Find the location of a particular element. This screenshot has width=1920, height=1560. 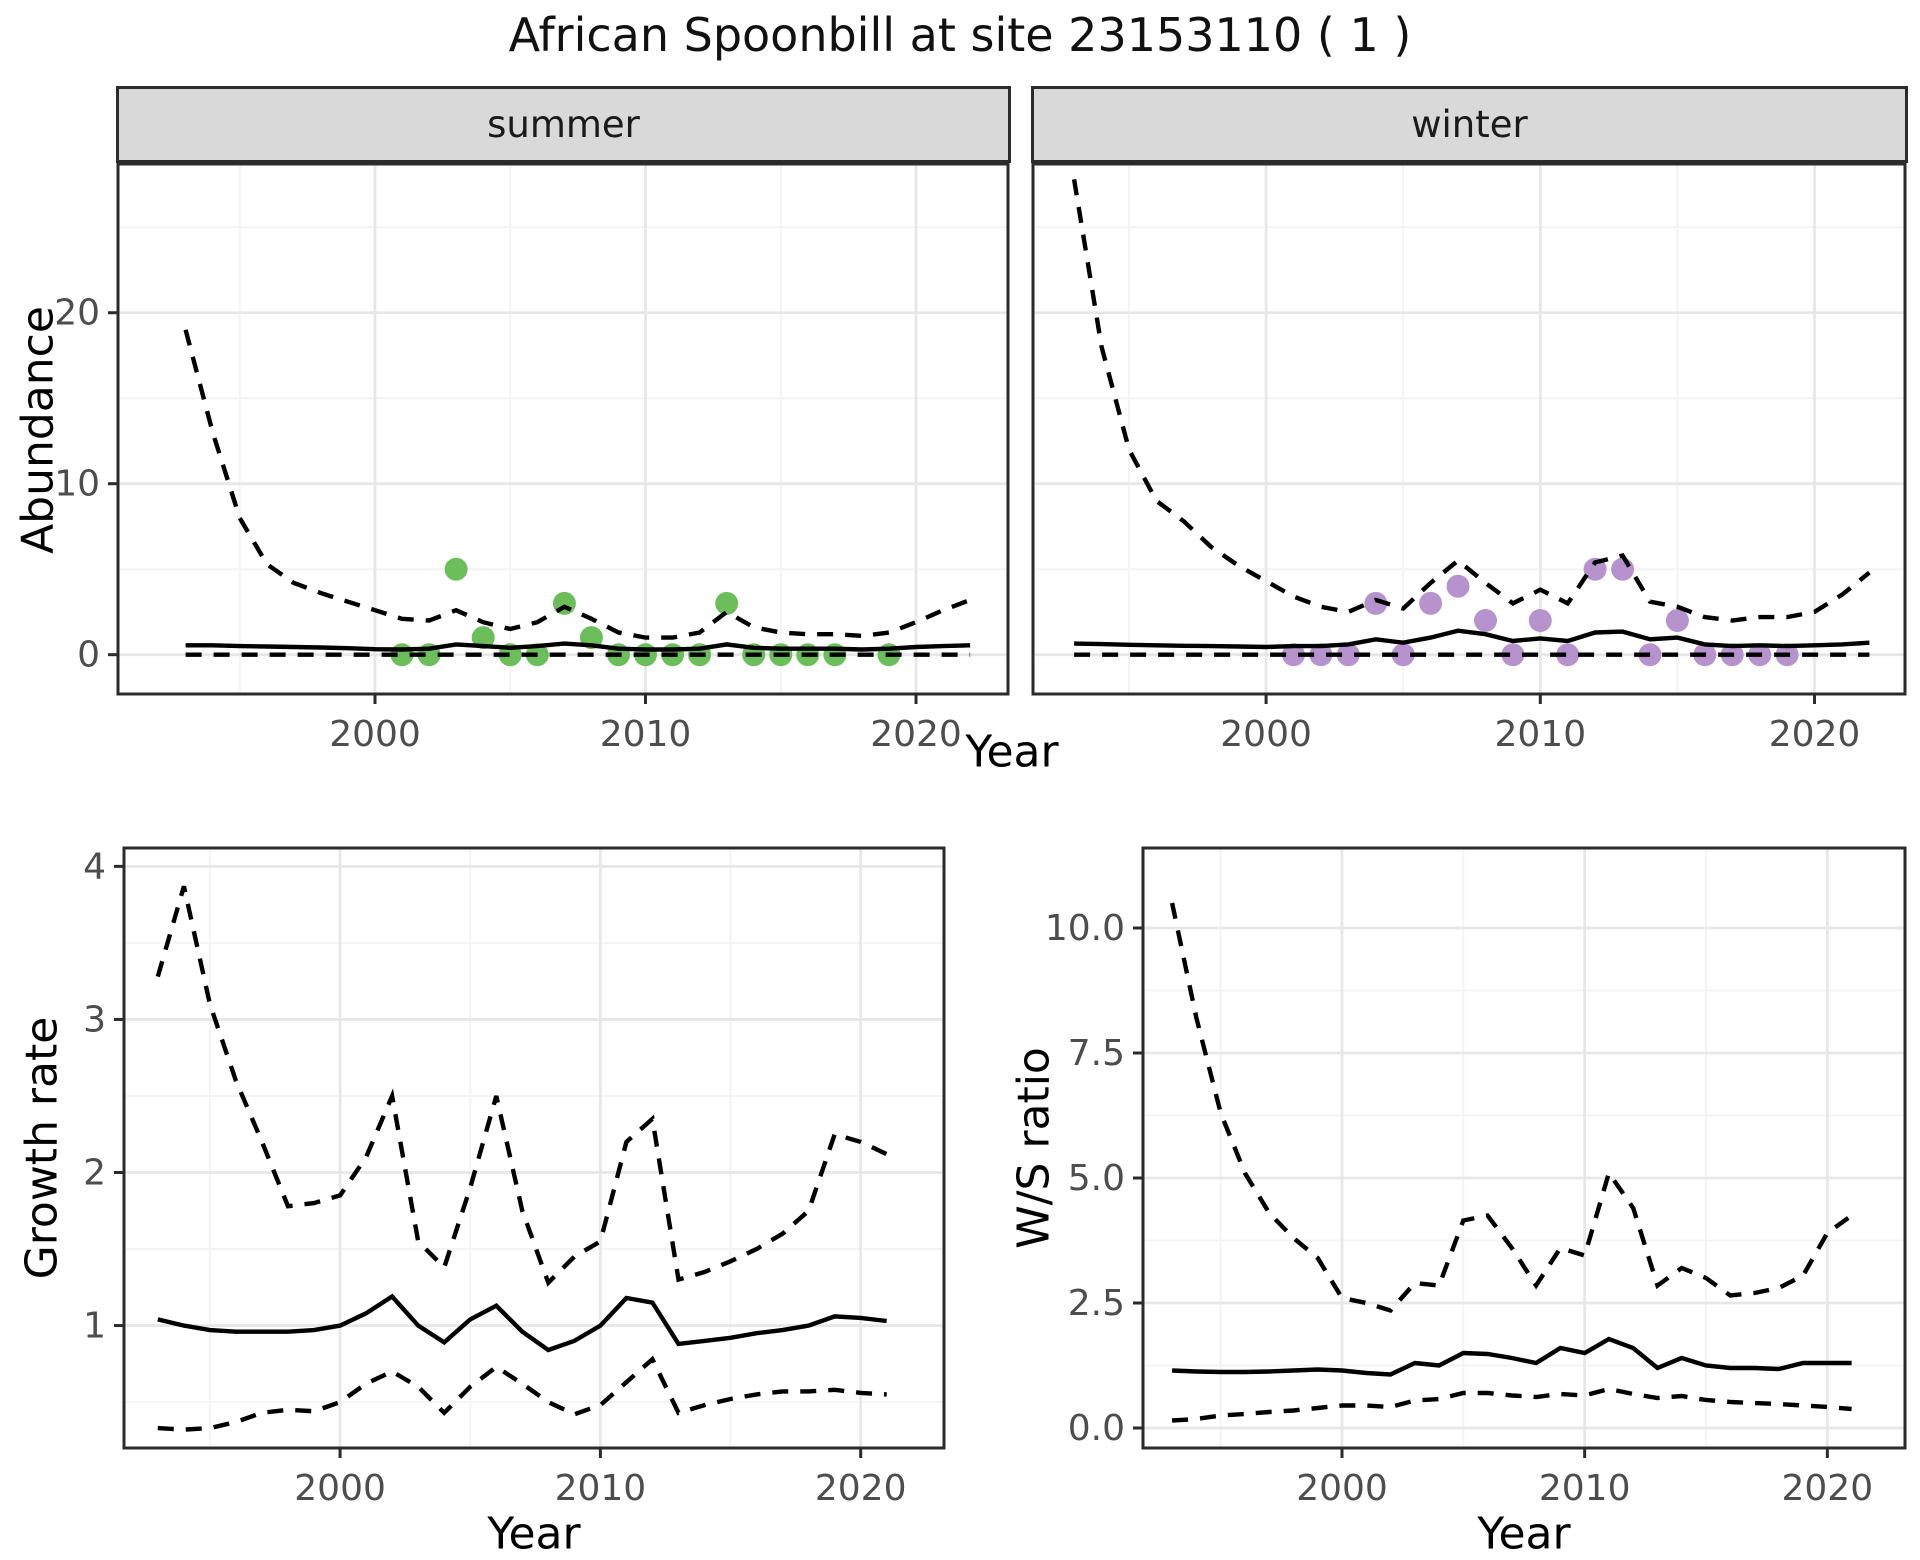

x-axis-title-year-growth: Year is located at coordinates (534, 1534).